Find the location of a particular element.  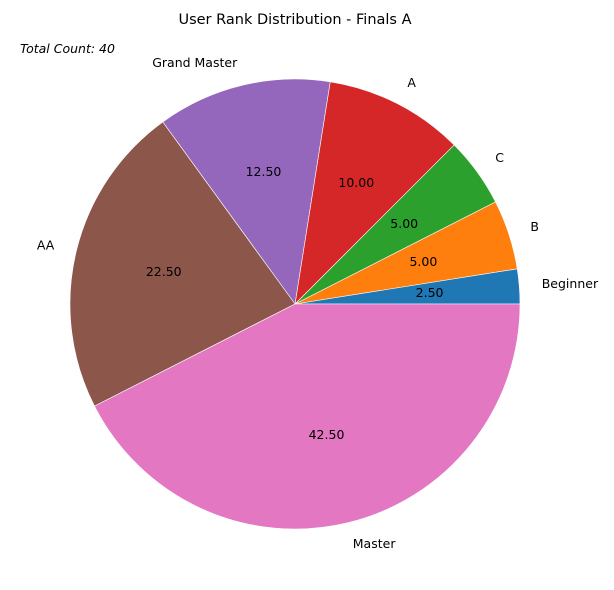

total-count-annotation: Total Count: 40 is located at coordinates (67, 48).